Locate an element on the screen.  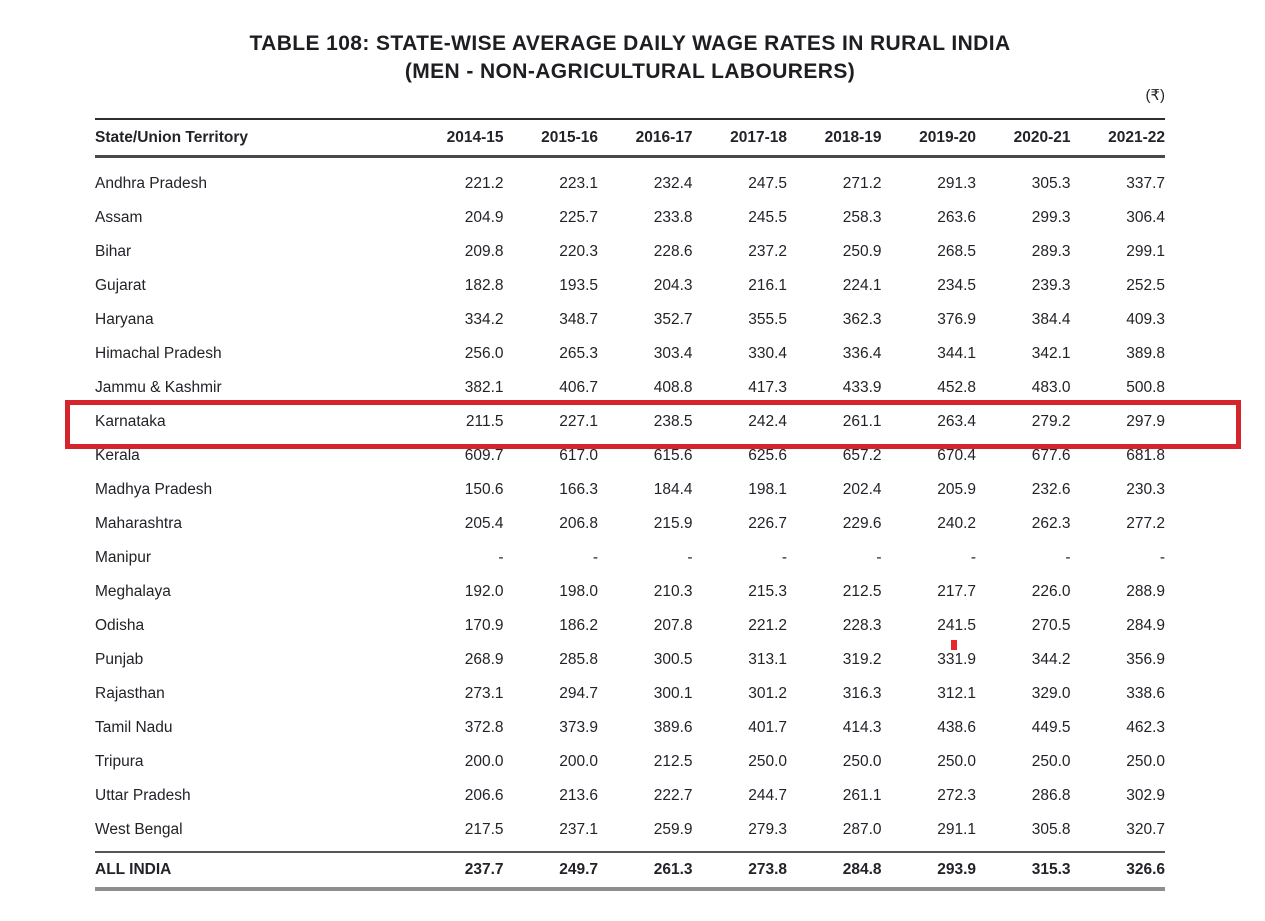
value-cell: 348.7 is located at coordinates (578, 319).